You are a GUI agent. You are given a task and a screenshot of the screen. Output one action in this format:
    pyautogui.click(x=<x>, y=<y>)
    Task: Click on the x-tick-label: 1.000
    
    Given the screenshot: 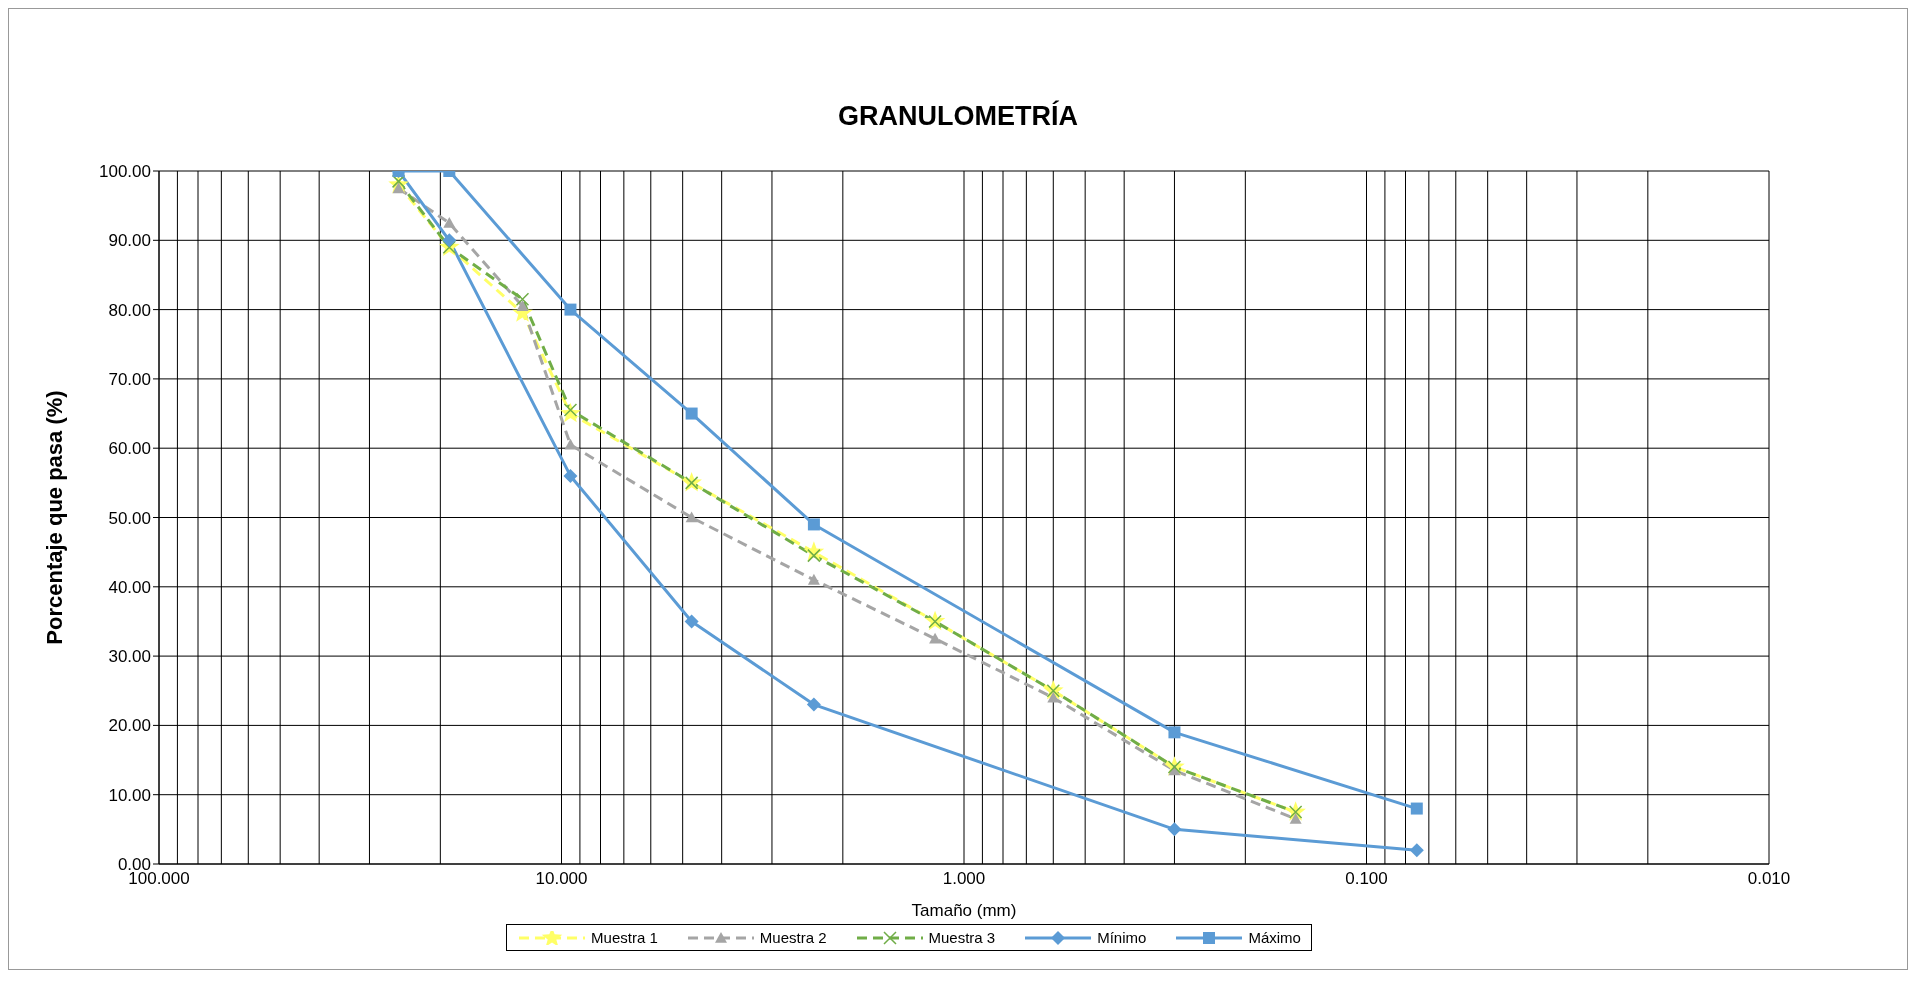 What is the action you would take?
    pyautogui.click(x=964, y=879)
    